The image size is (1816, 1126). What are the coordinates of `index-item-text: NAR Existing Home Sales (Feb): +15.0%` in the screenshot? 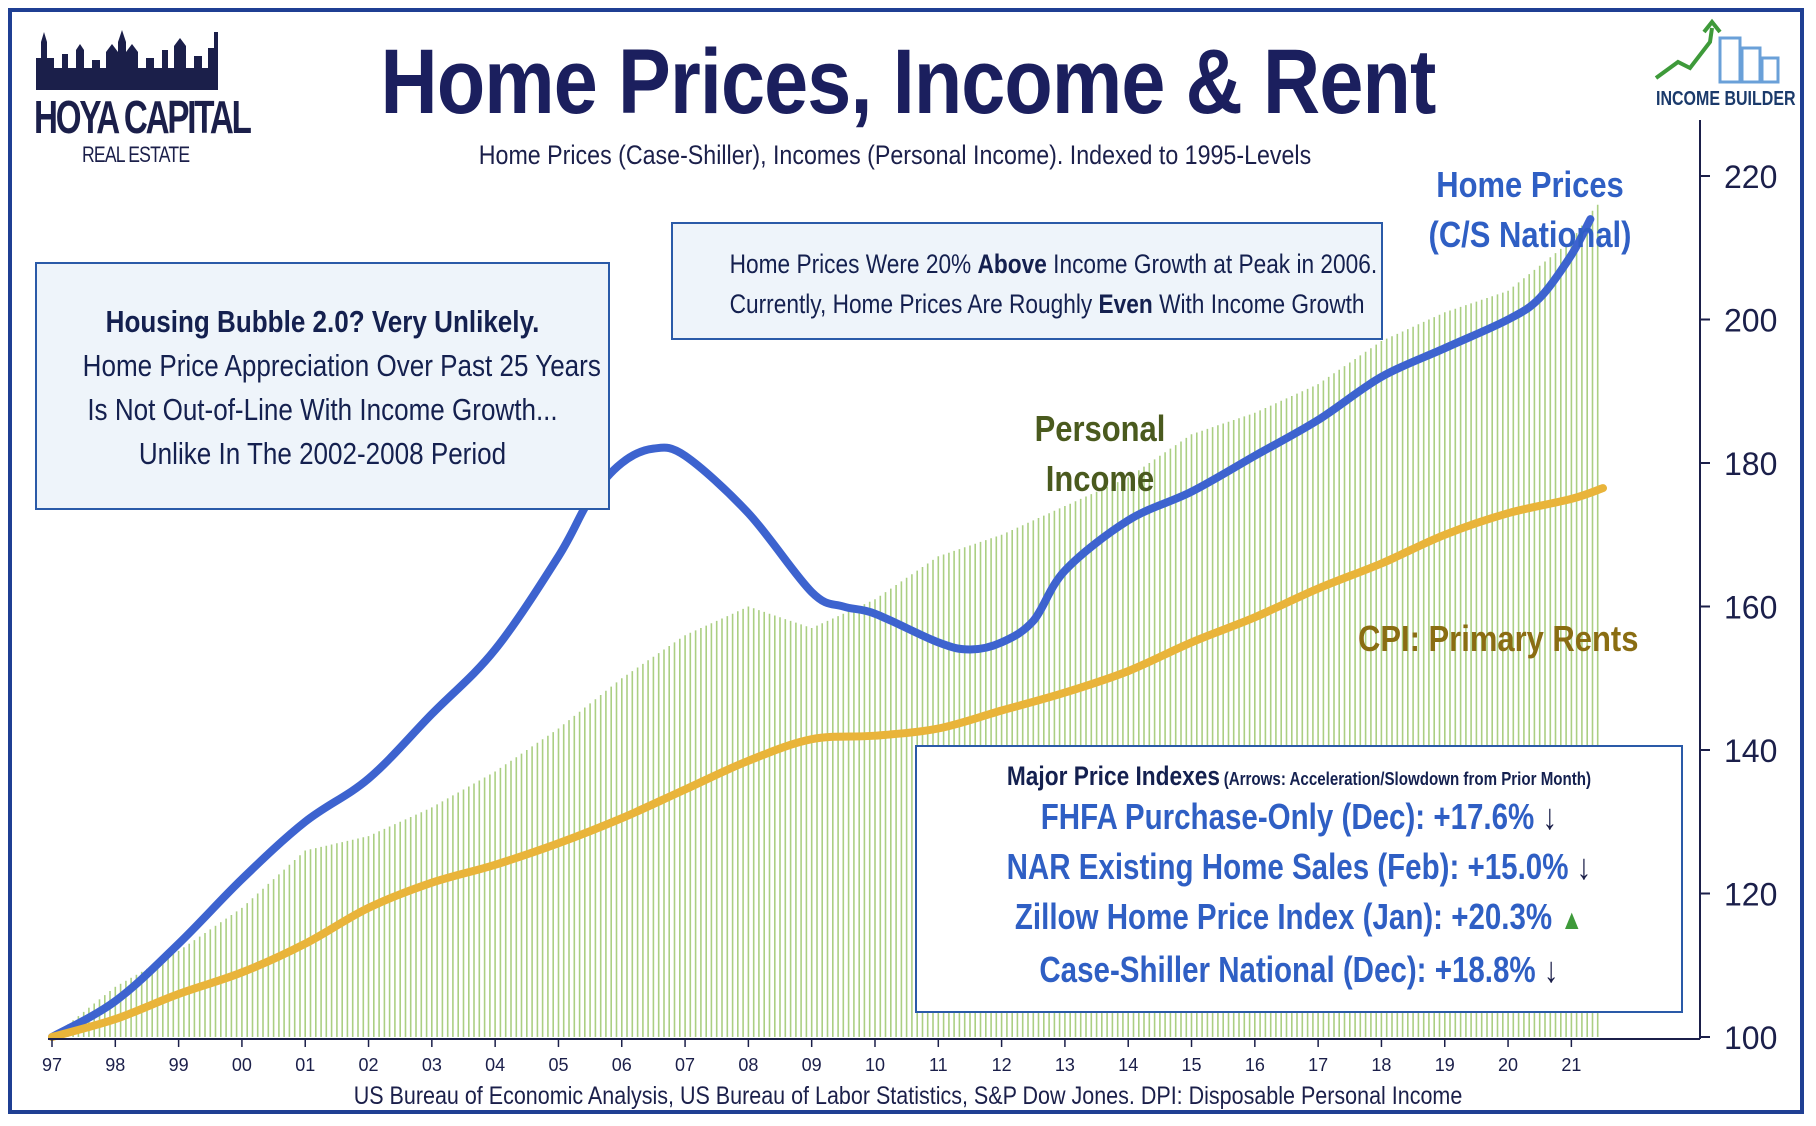 It's located at (1287, 866).